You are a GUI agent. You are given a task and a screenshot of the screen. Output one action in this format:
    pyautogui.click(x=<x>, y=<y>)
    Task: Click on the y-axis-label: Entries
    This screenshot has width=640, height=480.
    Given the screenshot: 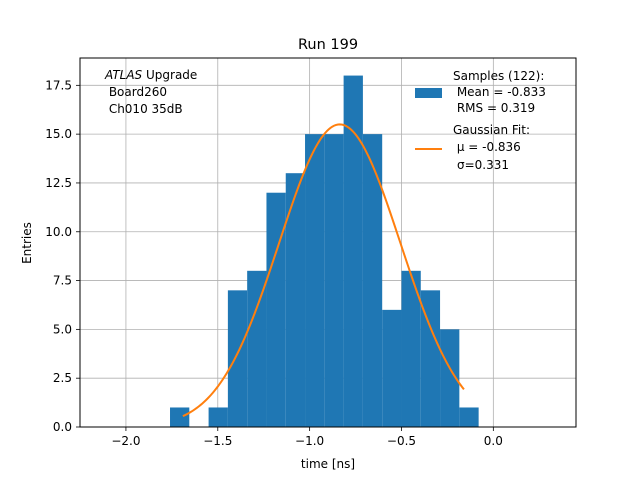 What is the action you would take?
    pyautogui.click(x=27, y=243)
    